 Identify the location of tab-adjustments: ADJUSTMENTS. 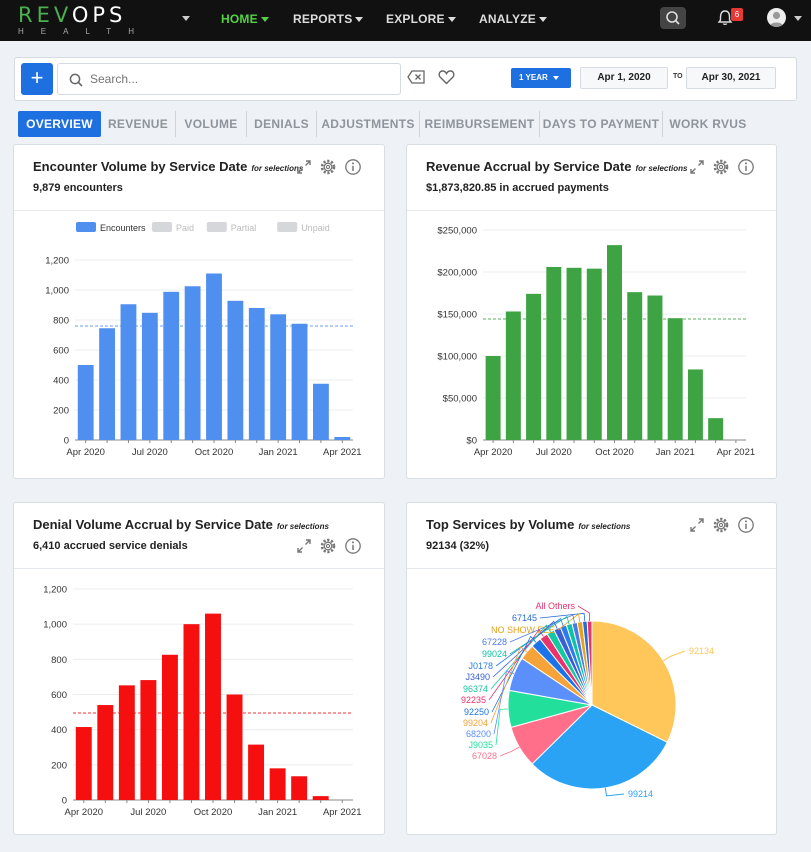
(368, 124).